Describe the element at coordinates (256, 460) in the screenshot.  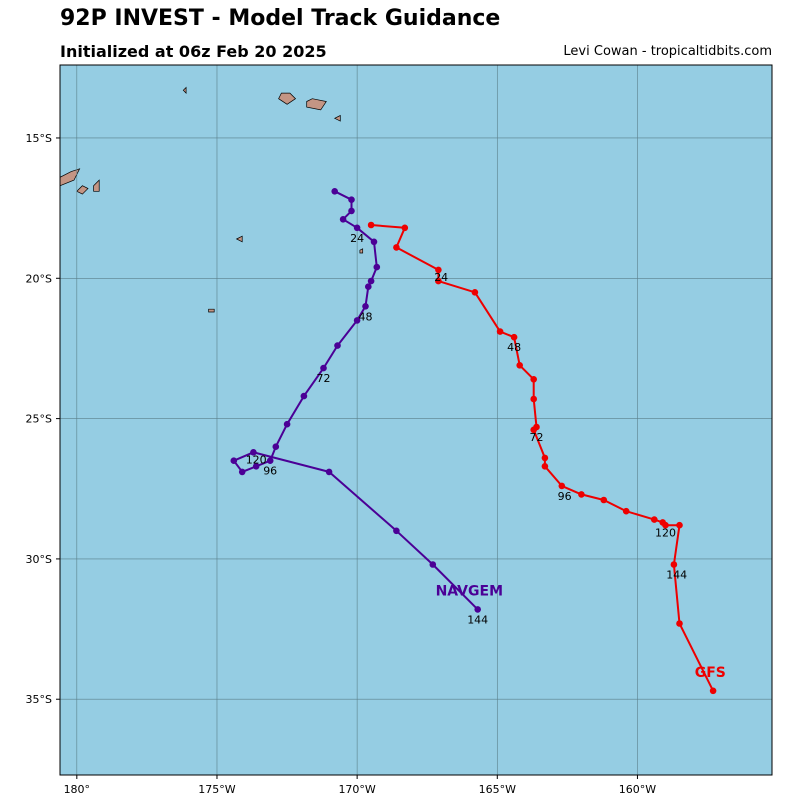
I see `navgem-hour-label: 120` at that location.